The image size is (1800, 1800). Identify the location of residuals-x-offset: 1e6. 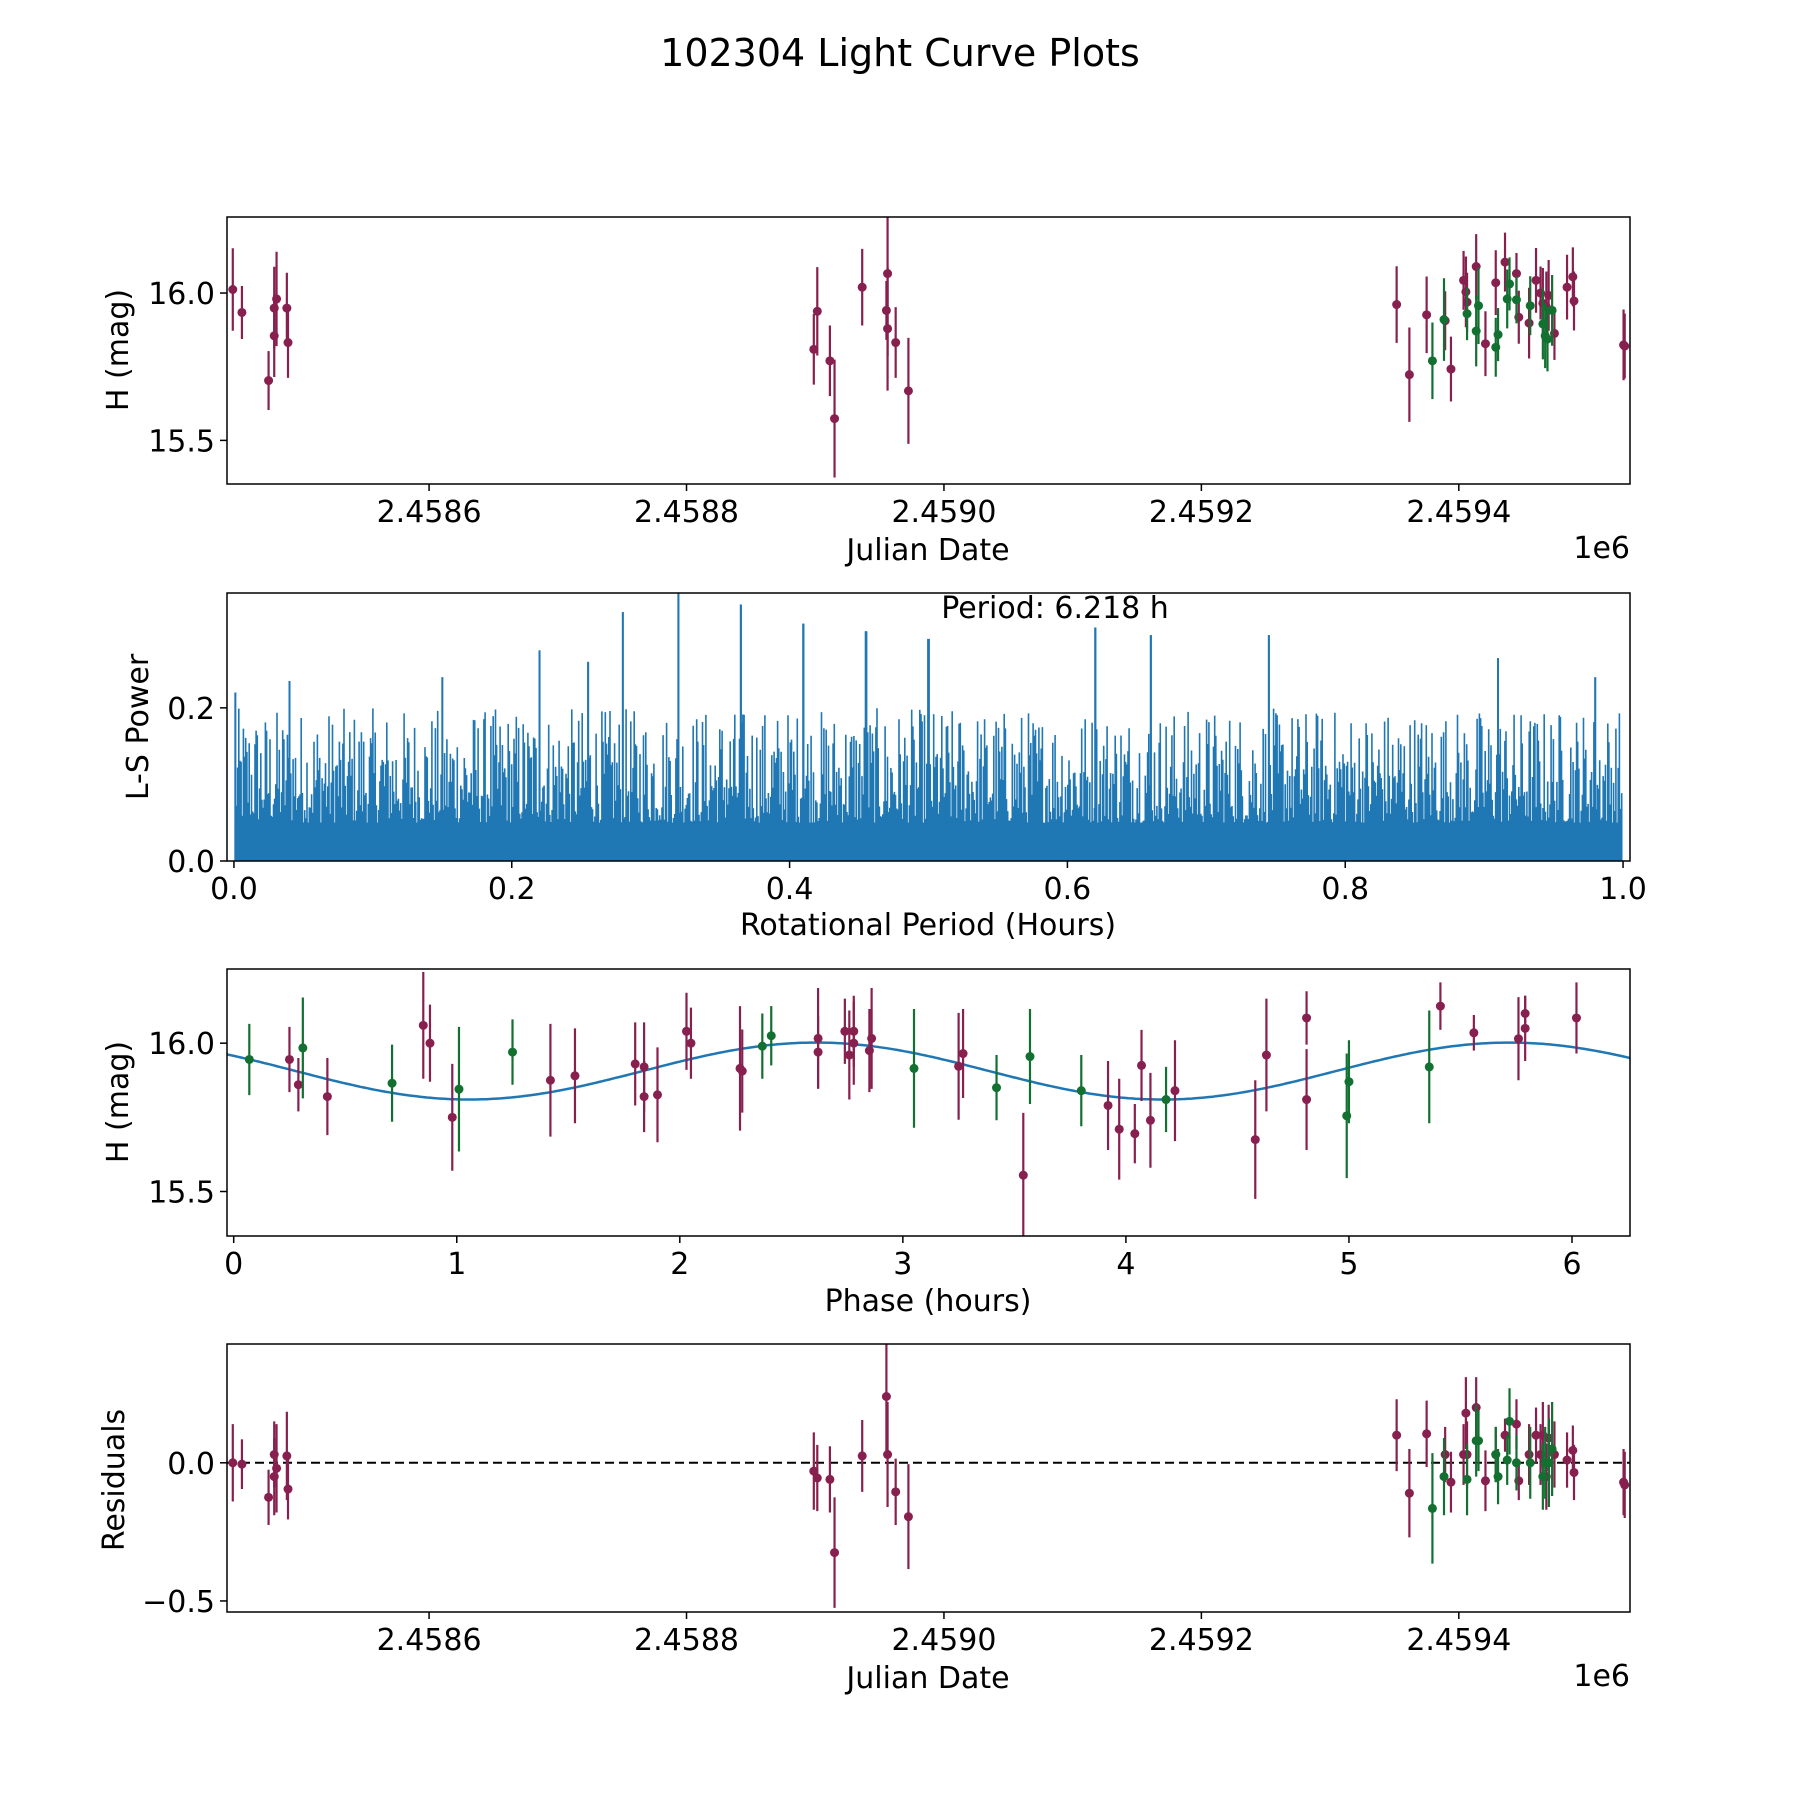
(1601, 1676).